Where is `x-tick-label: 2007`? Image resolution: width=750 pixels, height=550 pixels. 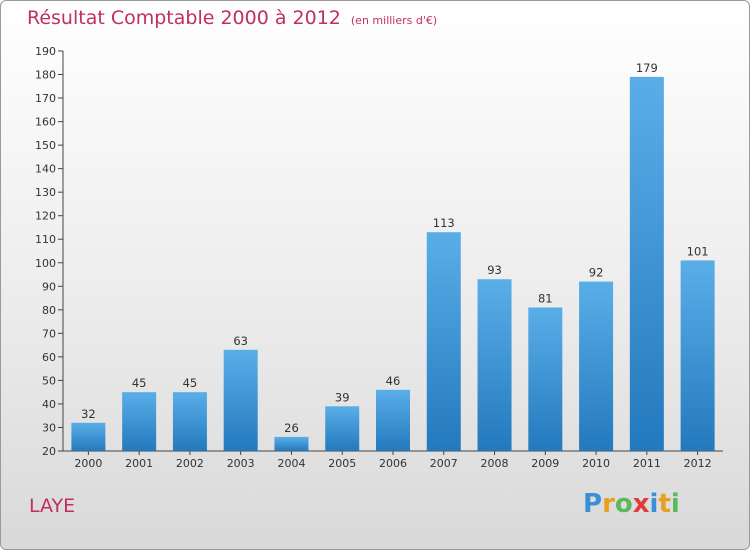
x-tick-label: 2007 is located at coordinates (444, 463).